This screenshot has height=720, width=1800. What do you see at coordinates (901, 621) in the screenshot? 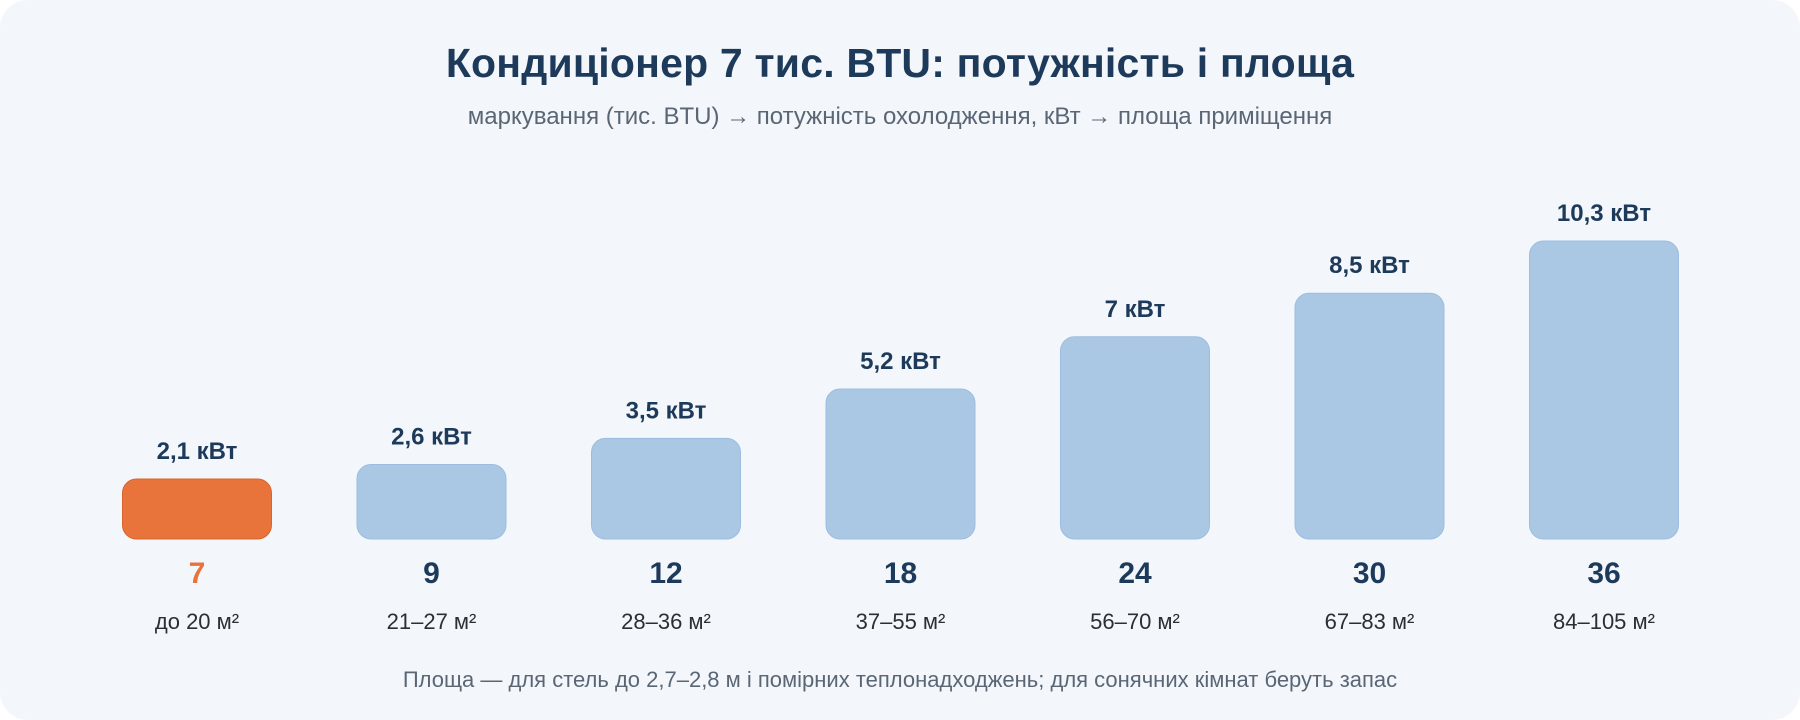
I see `area-label: 37–55 м²` at bounding box center [901, 621].